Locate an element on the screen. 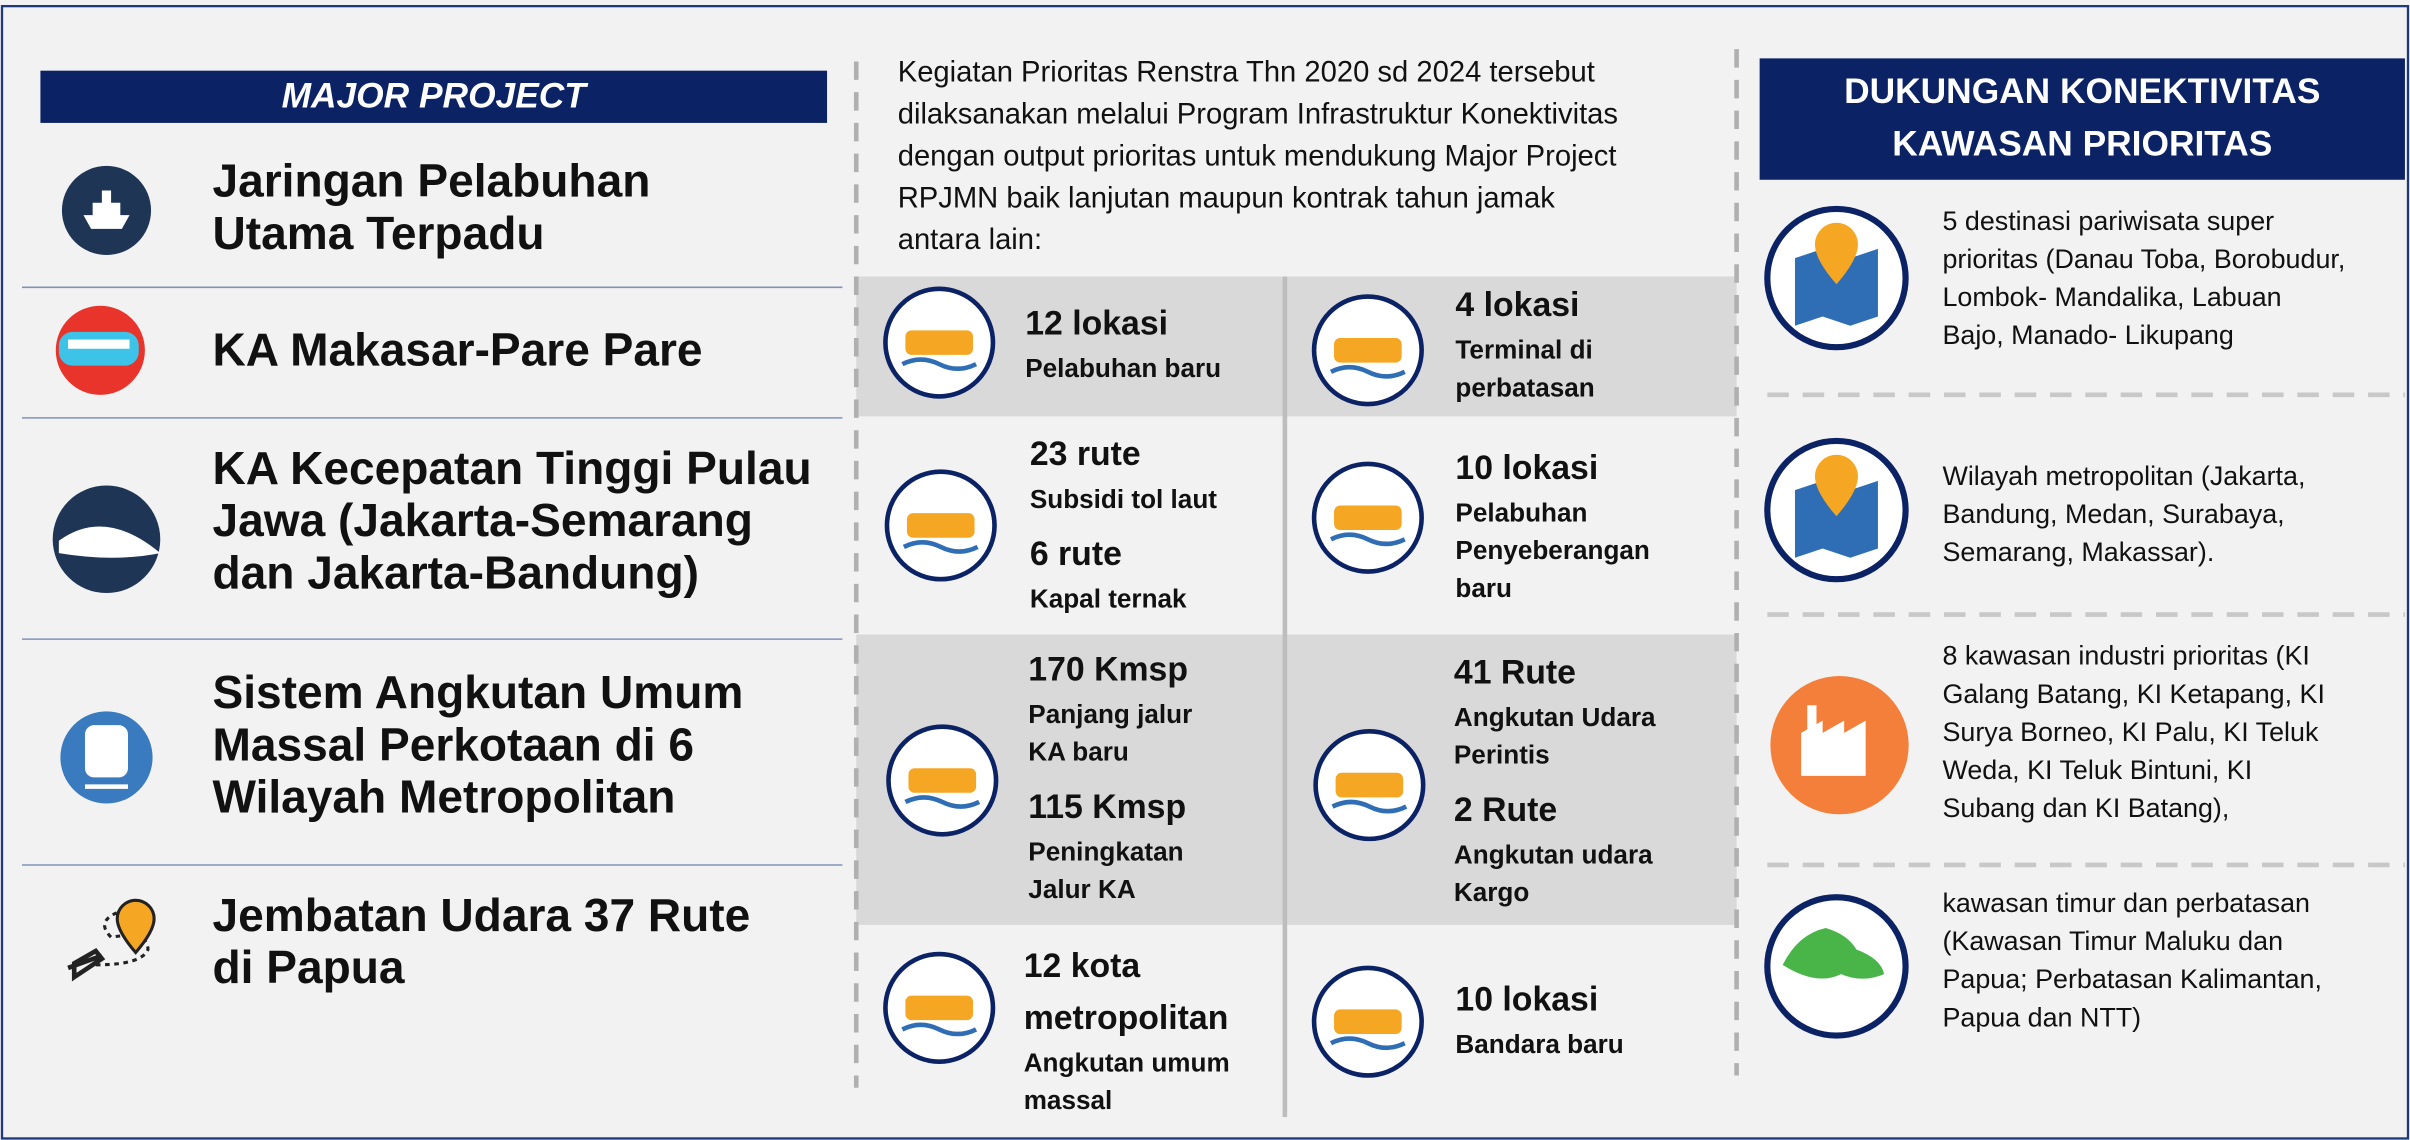 The height and width of the screenshot is (1140, 2410). major-project-item: Jawa (Jakarta-Semarang is located at coordinates (482, 520).